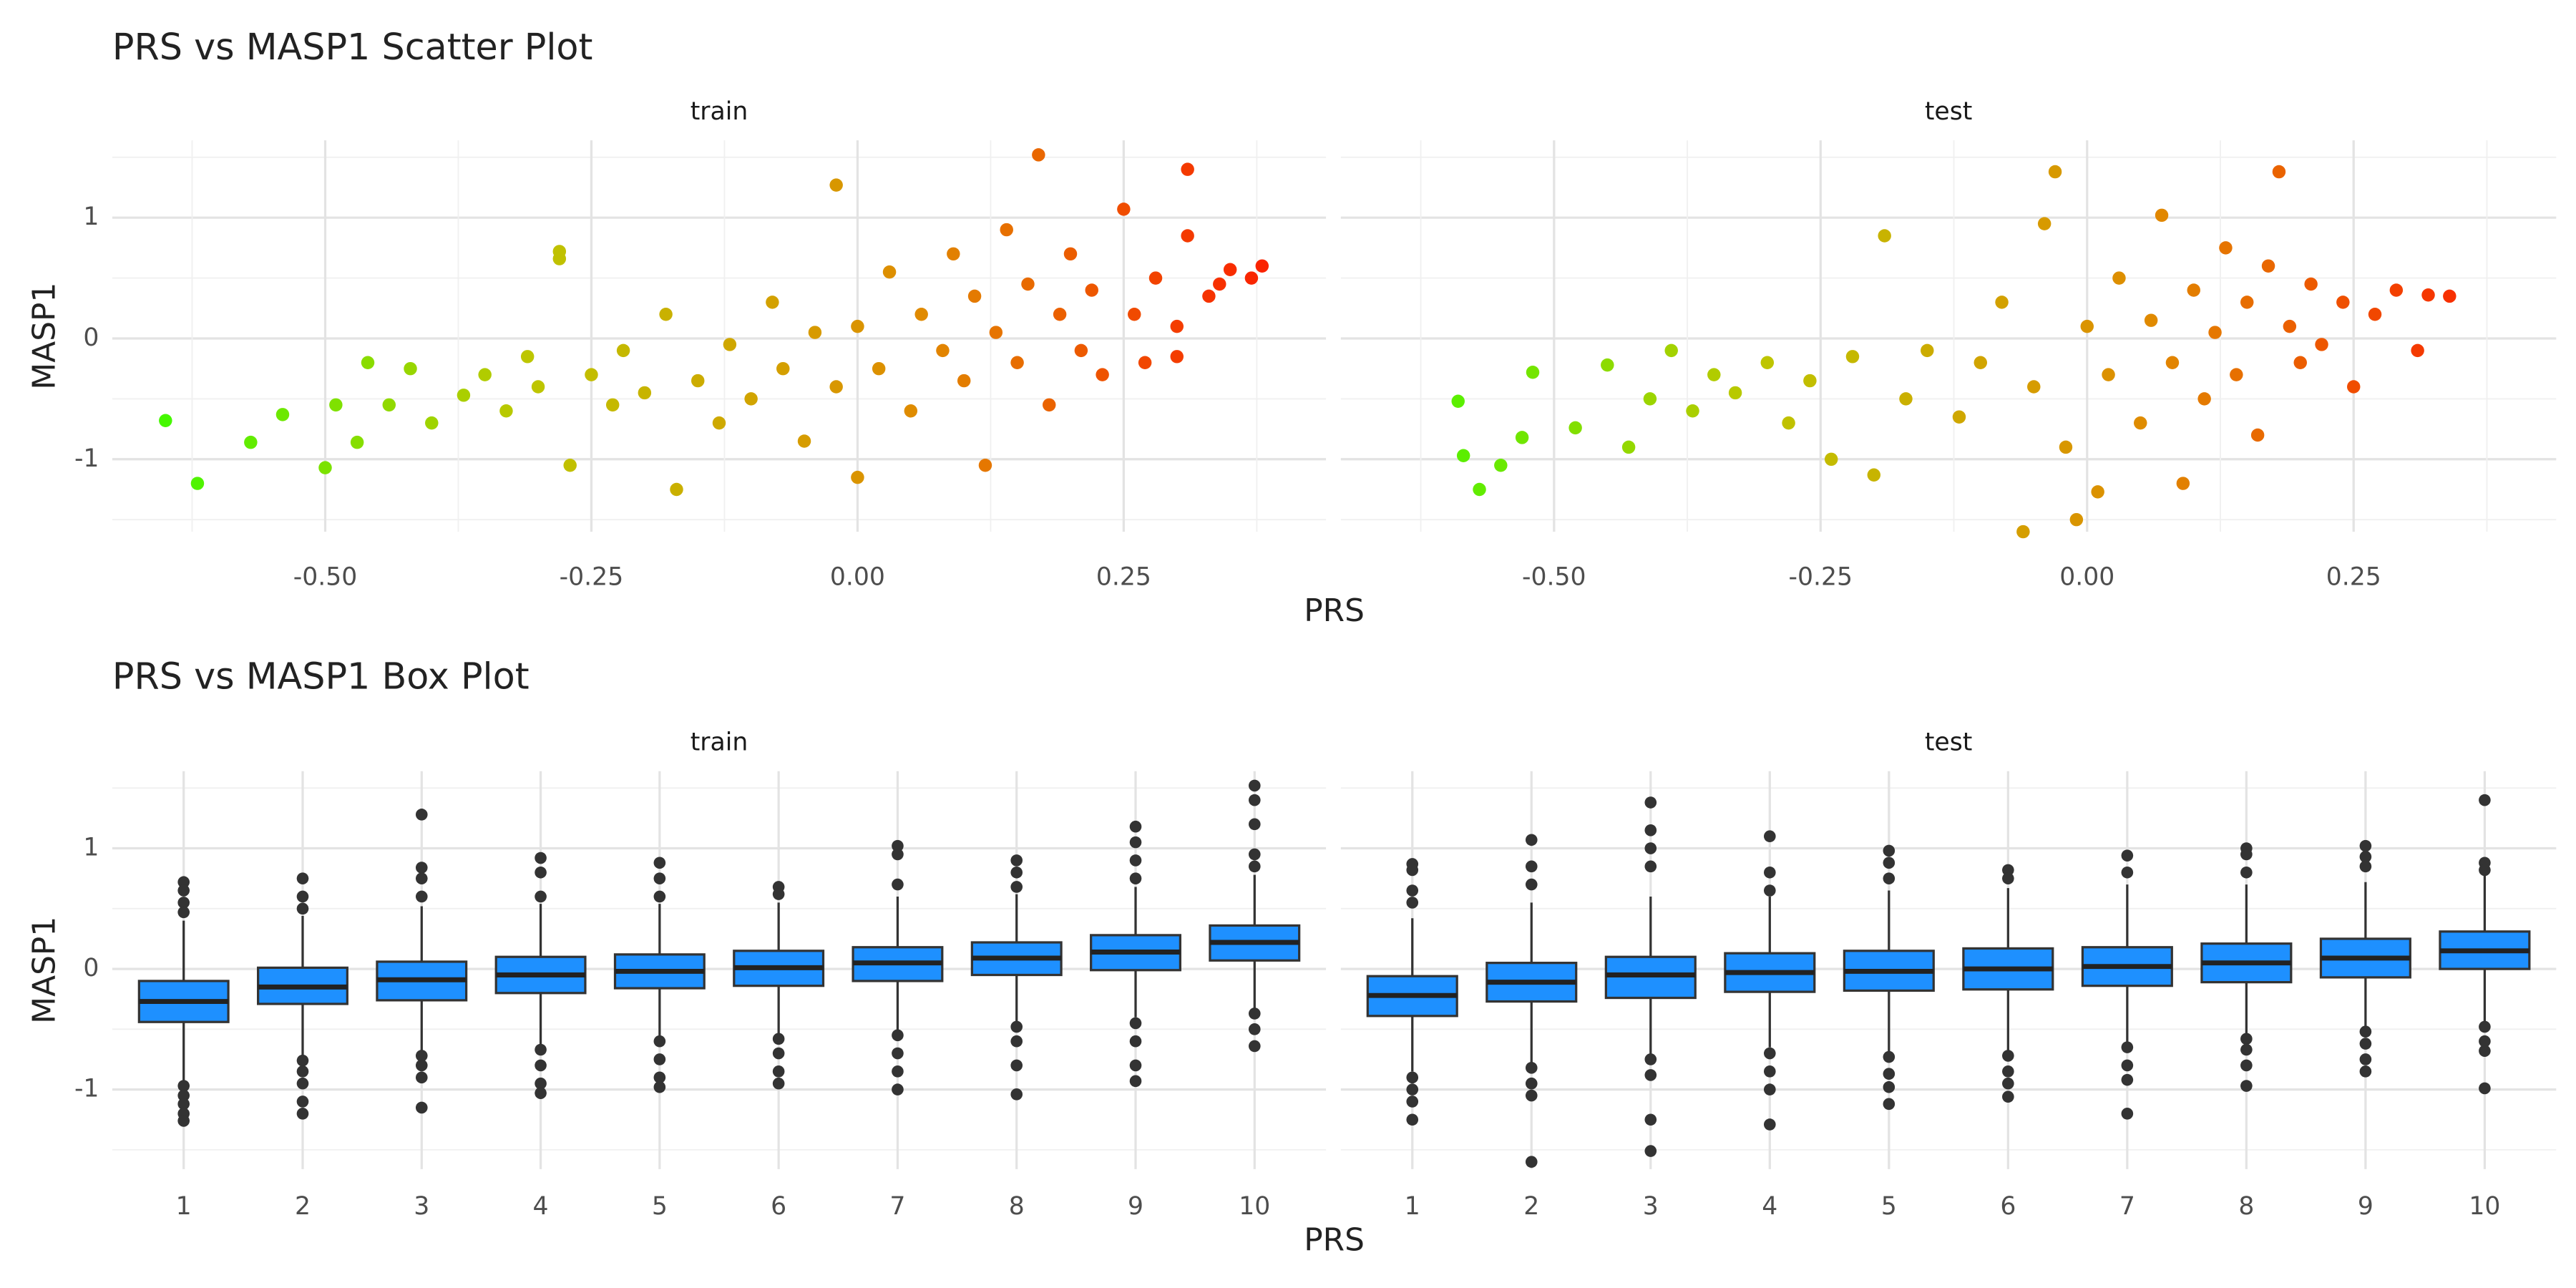 Image resolution: width=2576 pixels, height=1288 pixels. What do you see at coordinates (1821, 577) in the screenshot?
I see `x-tick-label: -0.25` at bounding box center [1821, 577].